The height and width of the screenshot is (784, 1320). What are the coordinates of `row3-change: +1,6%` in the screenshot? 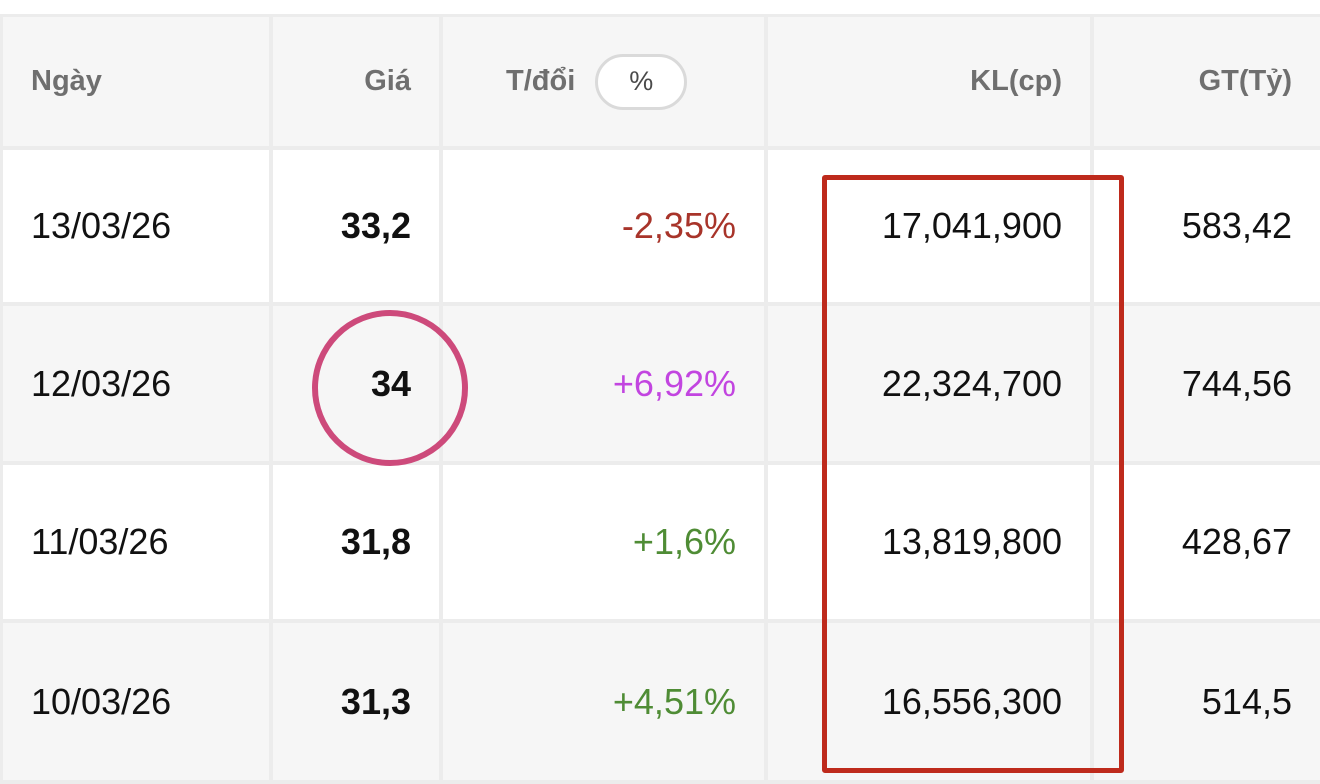 It's located at (603, 542).